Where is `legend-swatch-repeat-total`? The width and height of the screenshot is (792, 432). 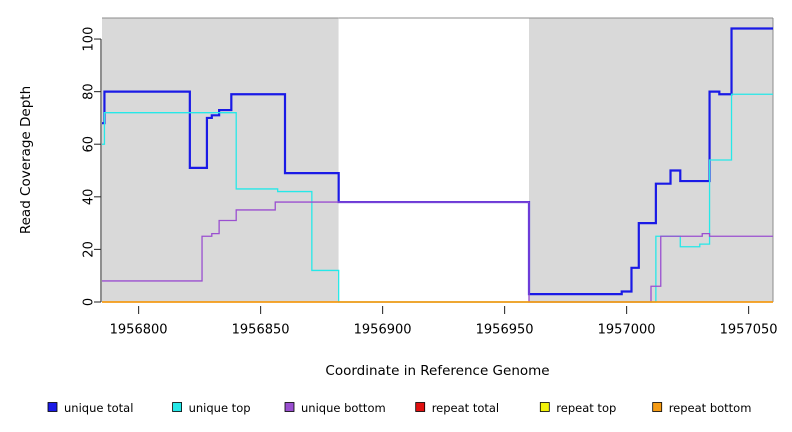
legend-swatch-repeat-total is located at coordinates (420, 407).